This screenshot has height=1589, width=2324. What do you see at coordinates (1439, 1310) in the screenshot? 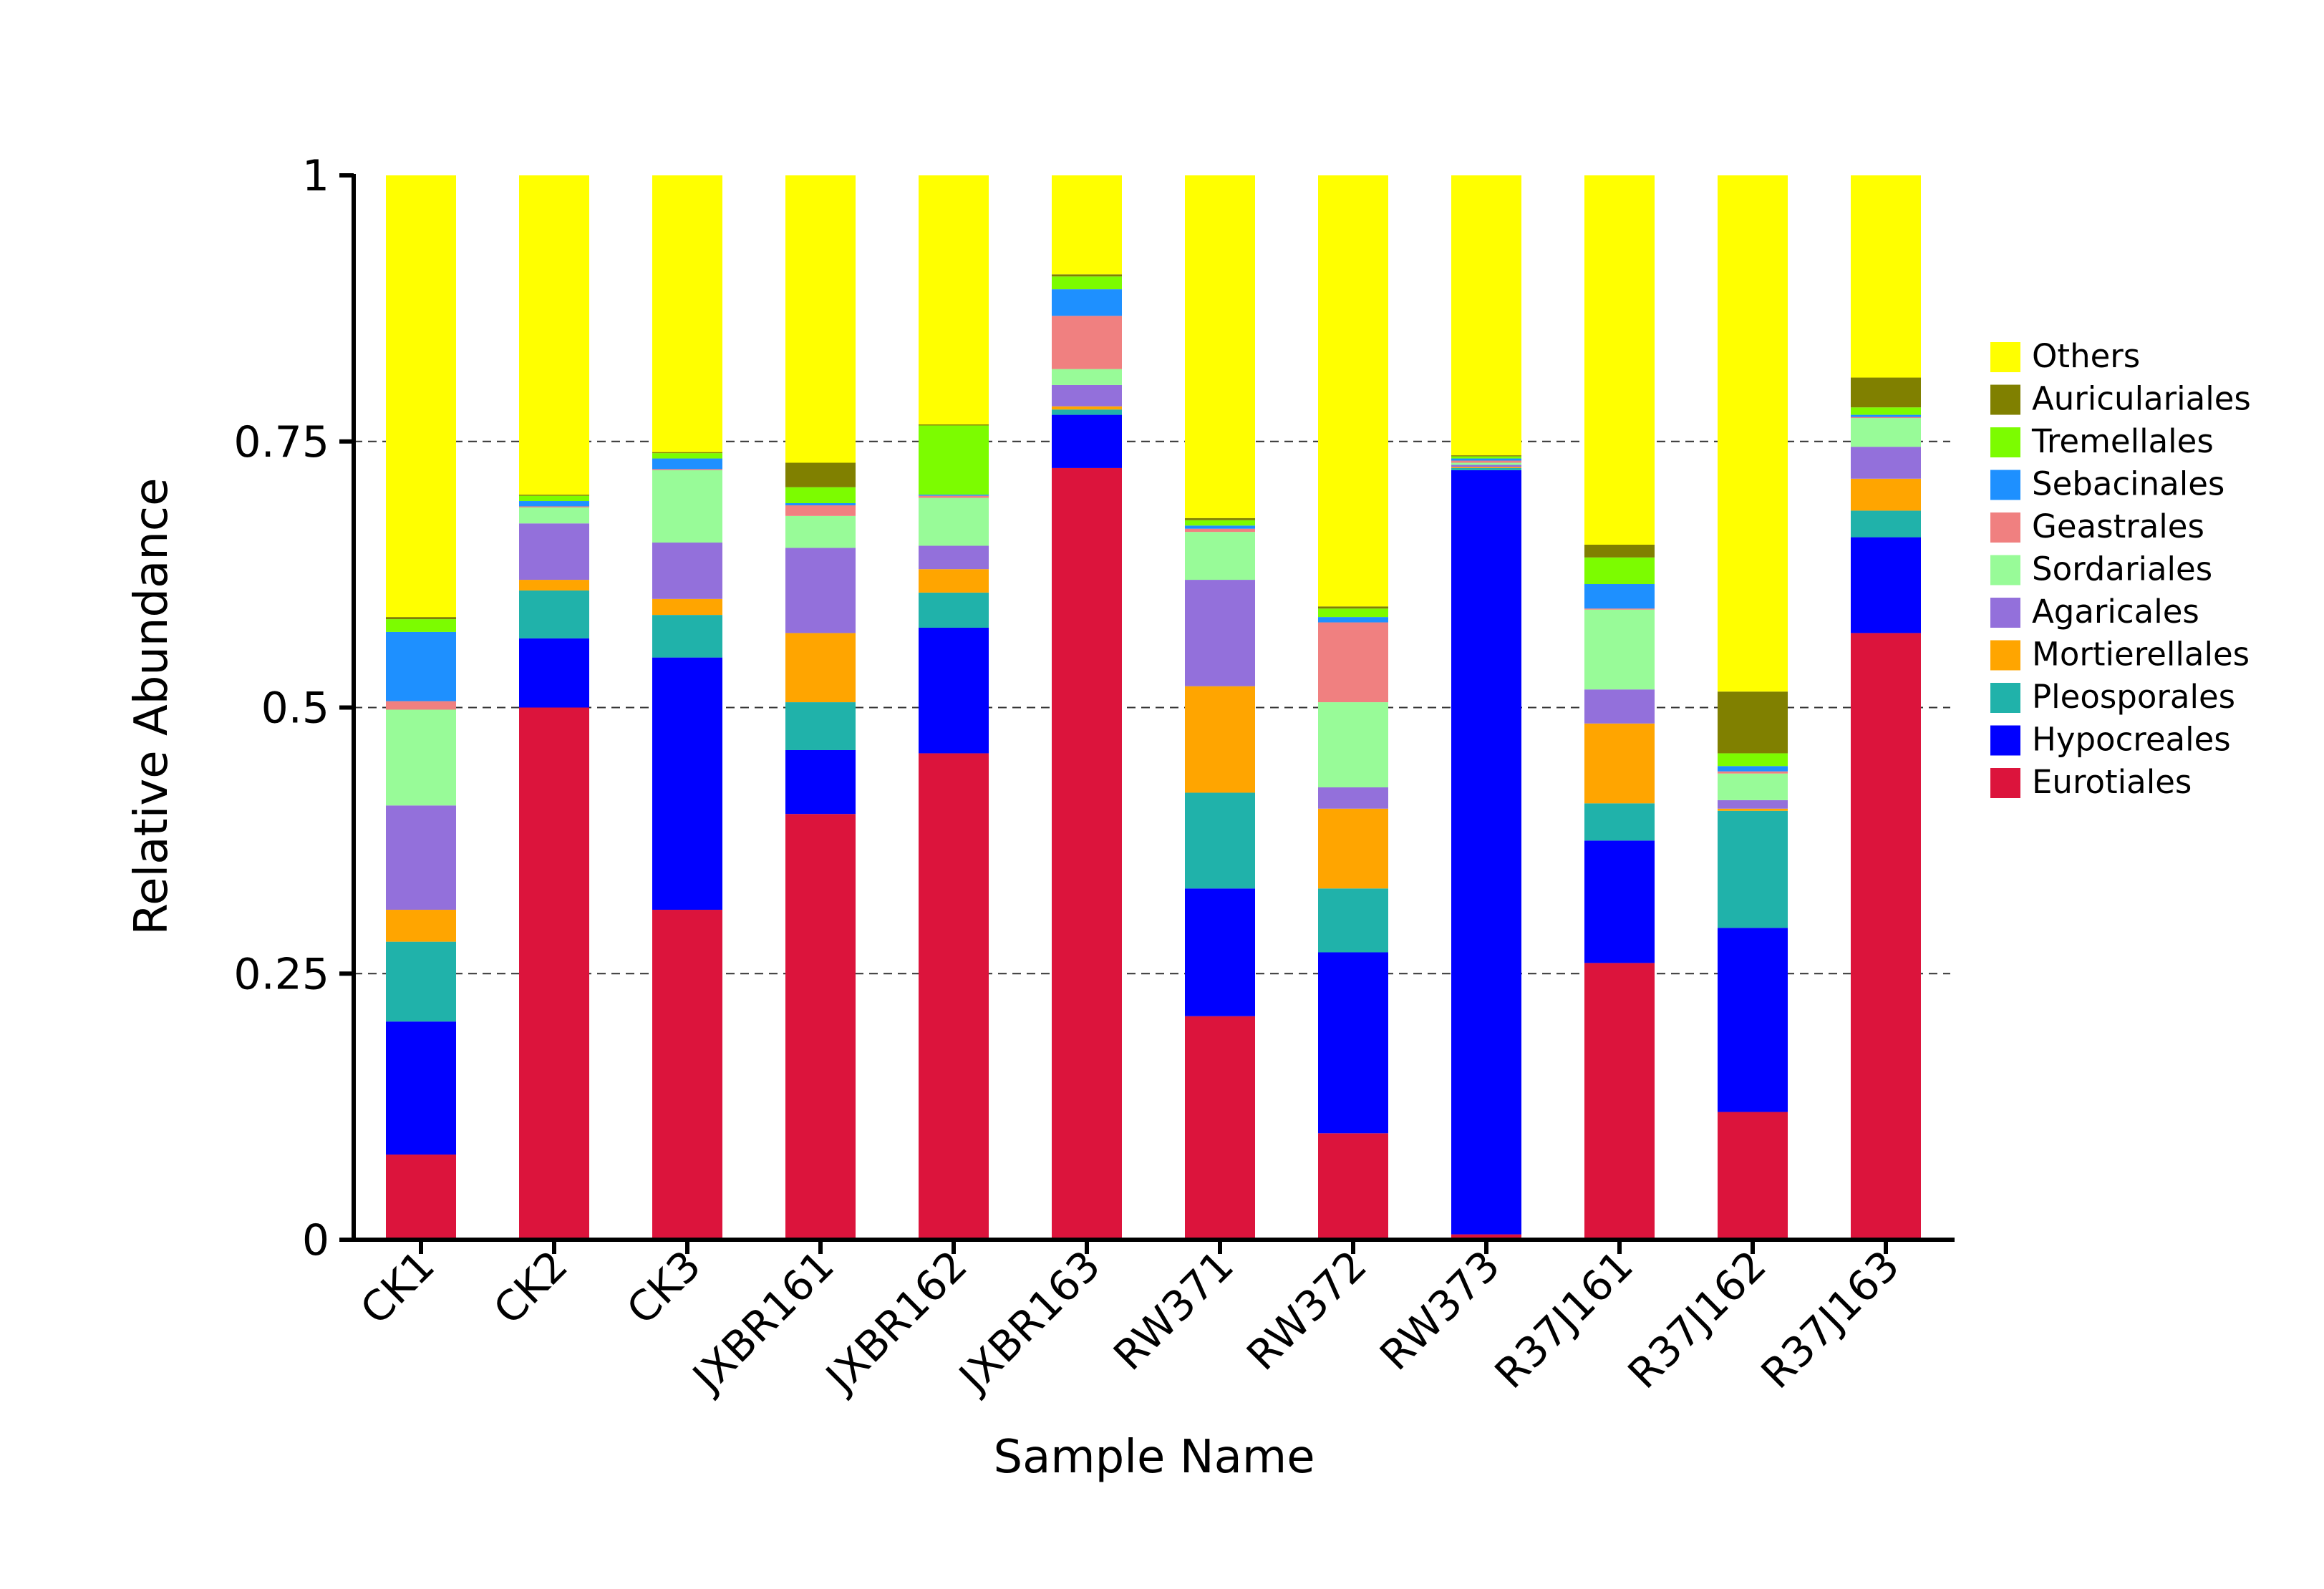
I see `x-tick-label: RW373` at bounding box center [1439, 1310].